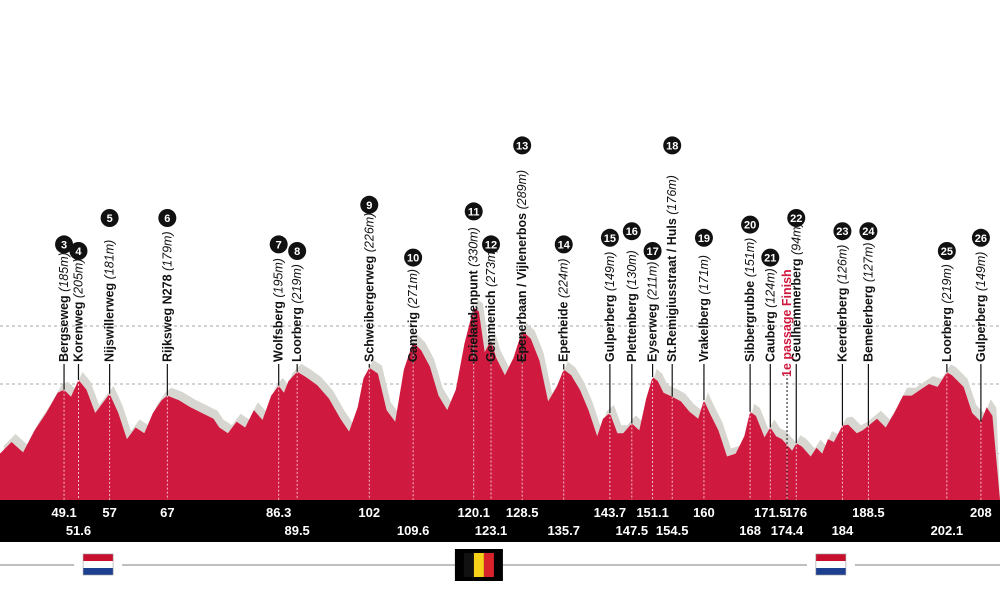 The image size is (1000, 600). What do you see at coordinates (297, 252) in the screenshot?
I see `climb-number-8: 8` at bounding box center [297, 252].